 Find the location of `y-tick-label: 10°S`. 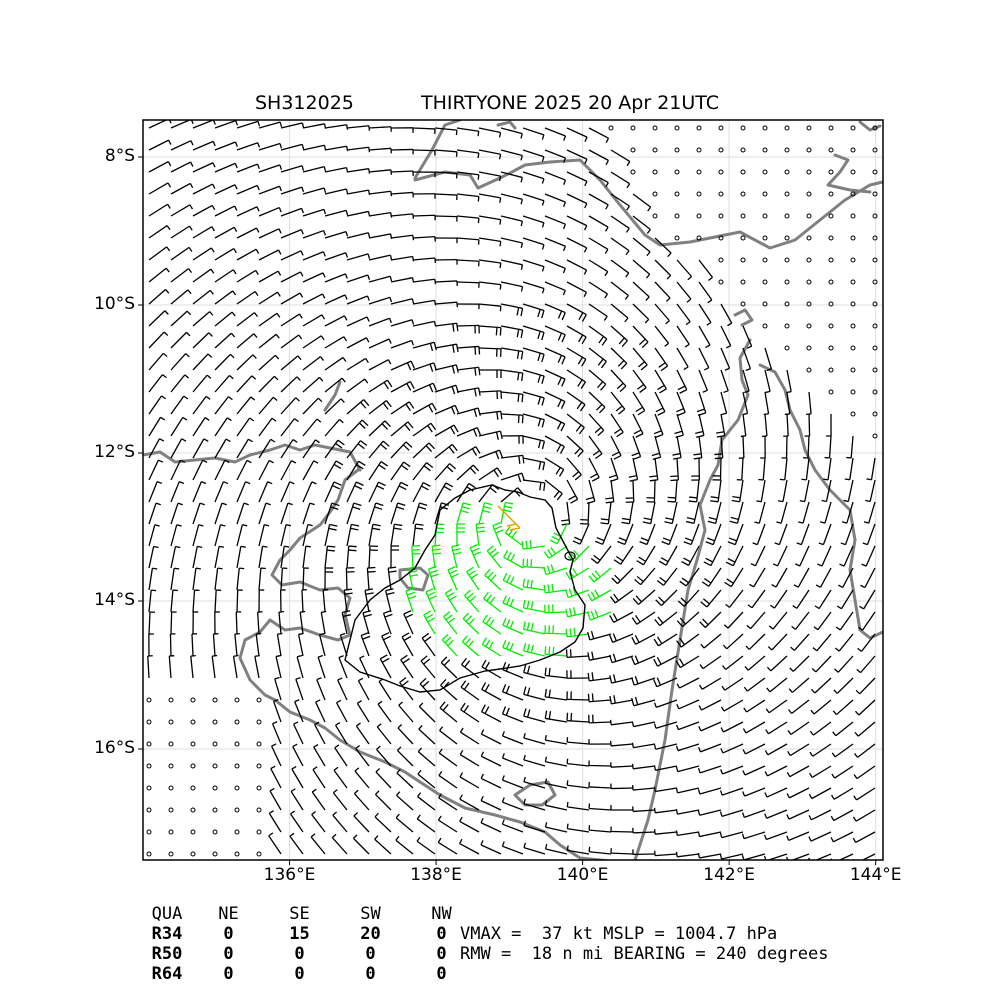

y-tick-label: 10°S is located at coordinates (100, 304).